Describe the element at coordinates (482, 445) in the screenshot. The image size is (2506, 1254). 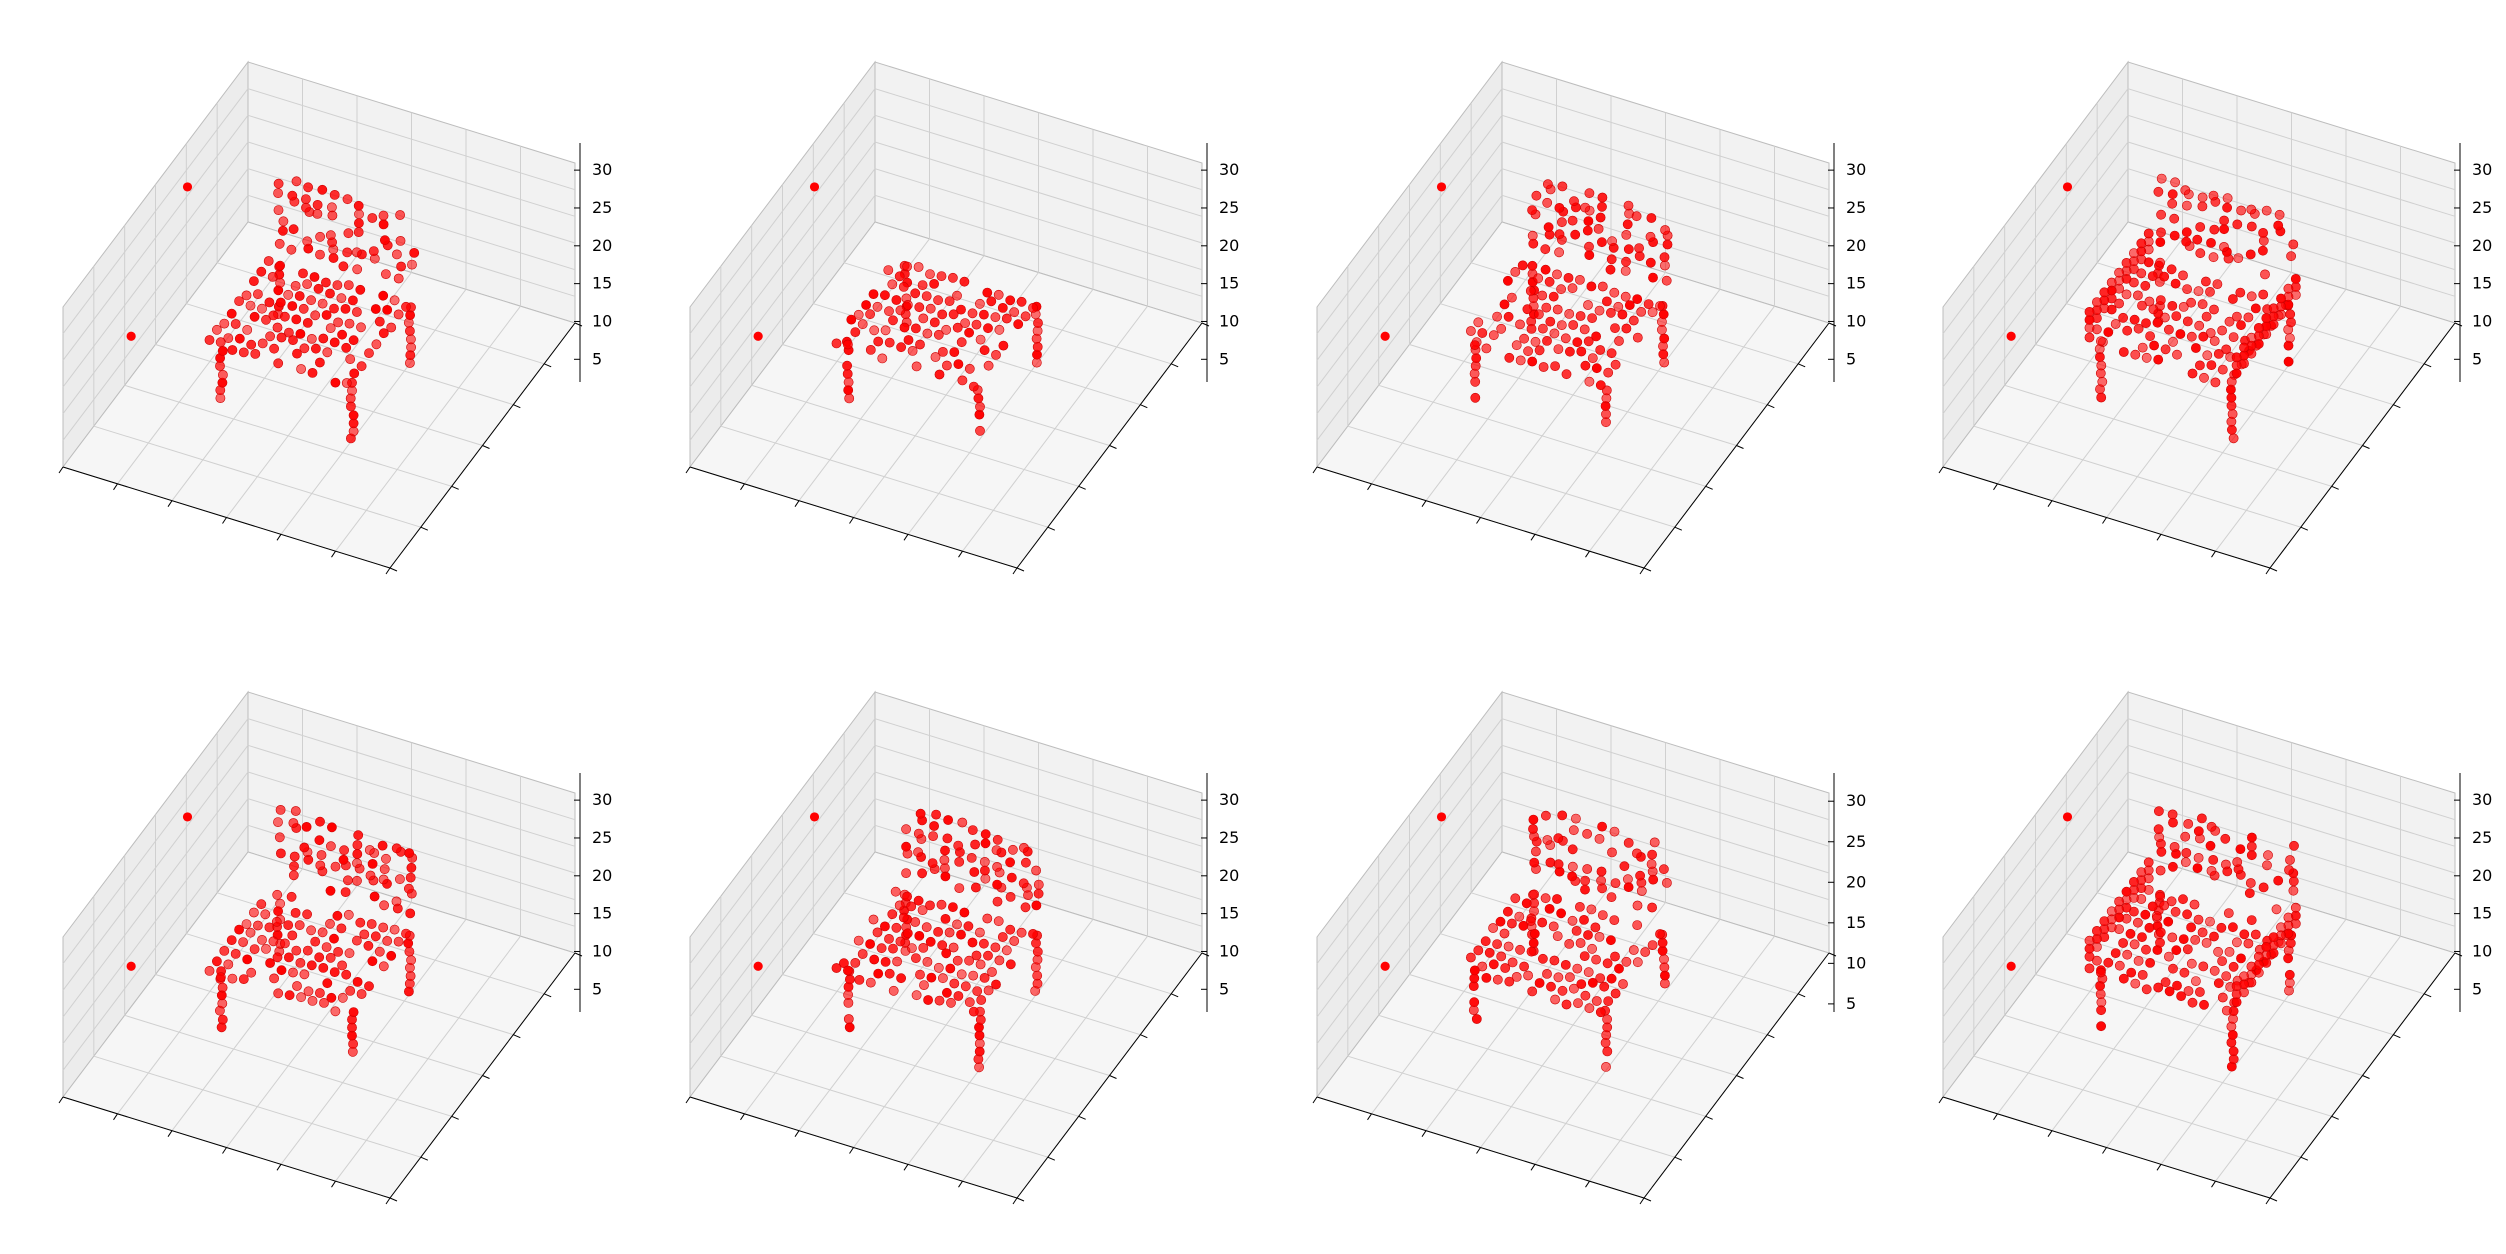
I see `y-axis-line` at that location.